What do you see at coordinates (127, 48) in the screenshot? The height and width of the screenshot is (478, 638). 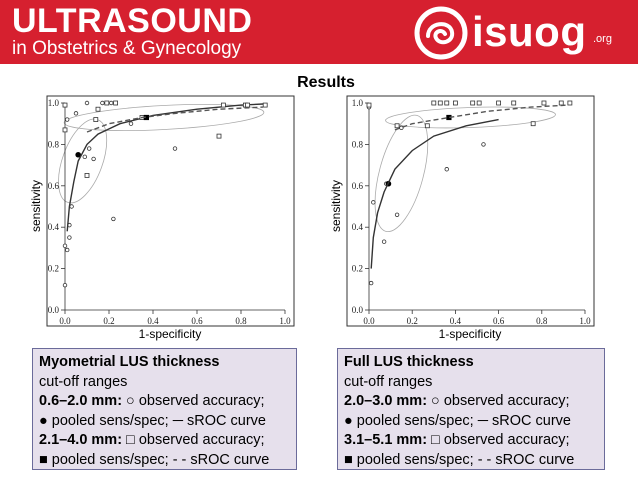 I see `journal-subtitle: in Obstetrics & Gynecology` at bounding box center [127, 48].